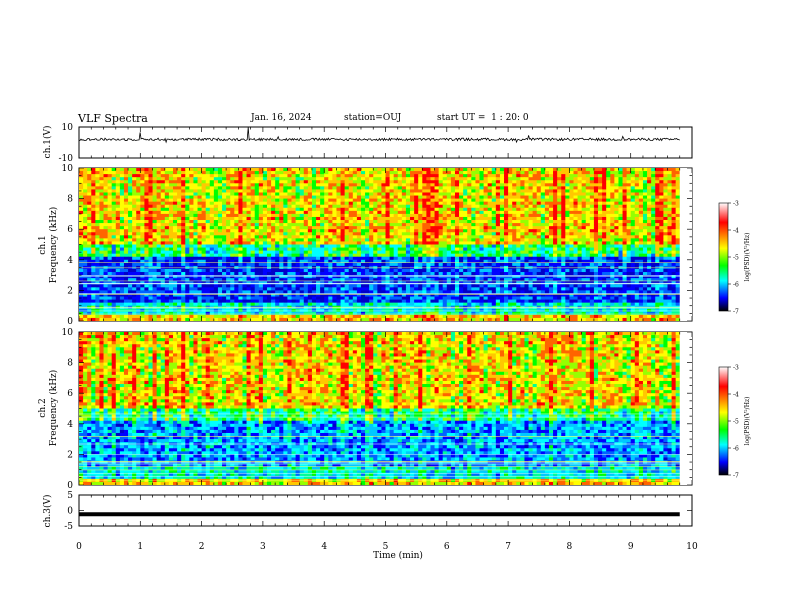 This screenshot has width=792, height=612. What do you see at coordinates (747, 421) in the screenshot?
I see `colorbar-ch2-label: log(PSD)(V²/Hz)` at bounding box center [747, 421].